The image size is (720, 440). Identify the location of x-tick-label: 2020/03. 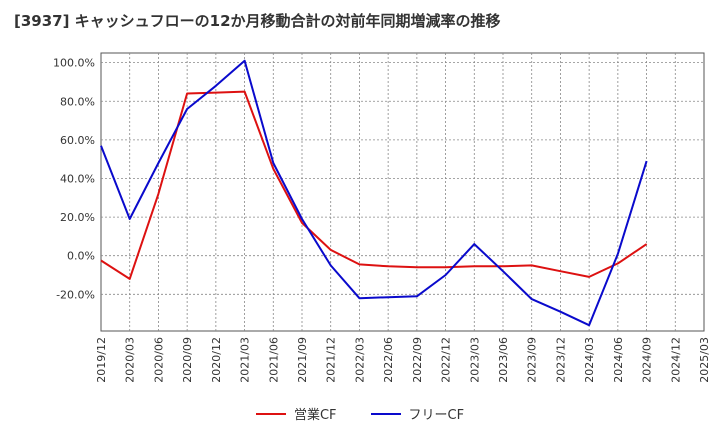
(130, 360).